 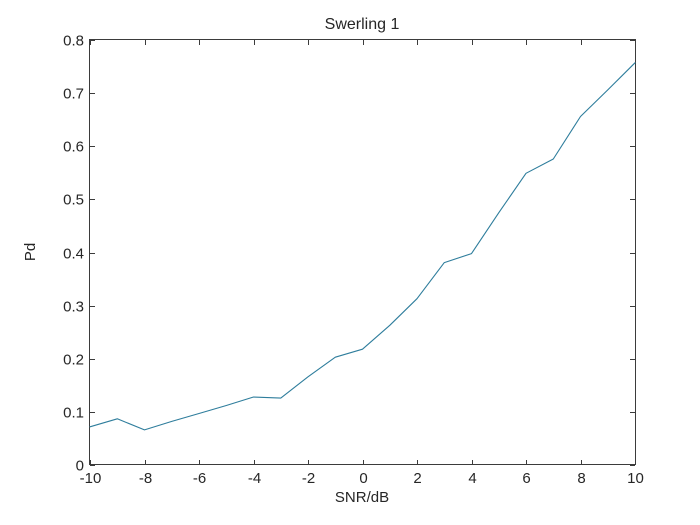 What do you see at coordinates (73, 413) in the screenshot?
I see `y-tick-label: 0.1` at bounding box center [73, 413].